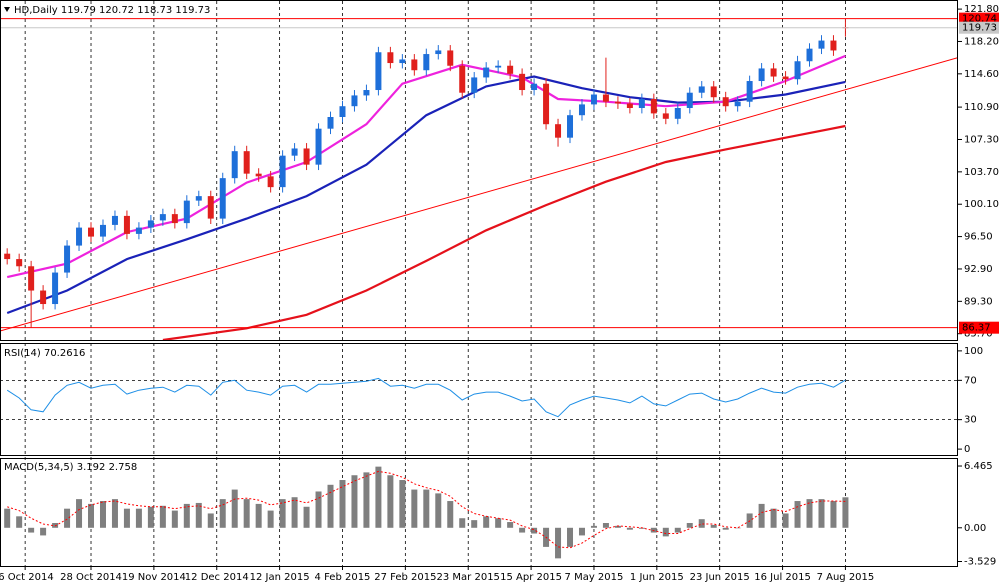 The height and width of the screenshot is (584, 1000). I want to click on price-level-label: 86.37, so click(976, 328).